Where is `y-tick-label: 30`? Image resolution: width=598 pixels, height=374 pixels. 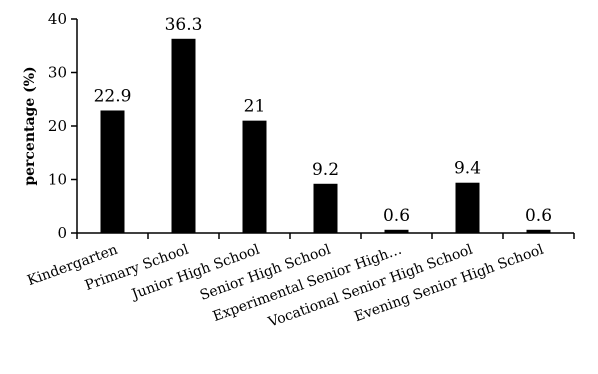
y-tick-label: 30 is located at coordinates (57, 73).